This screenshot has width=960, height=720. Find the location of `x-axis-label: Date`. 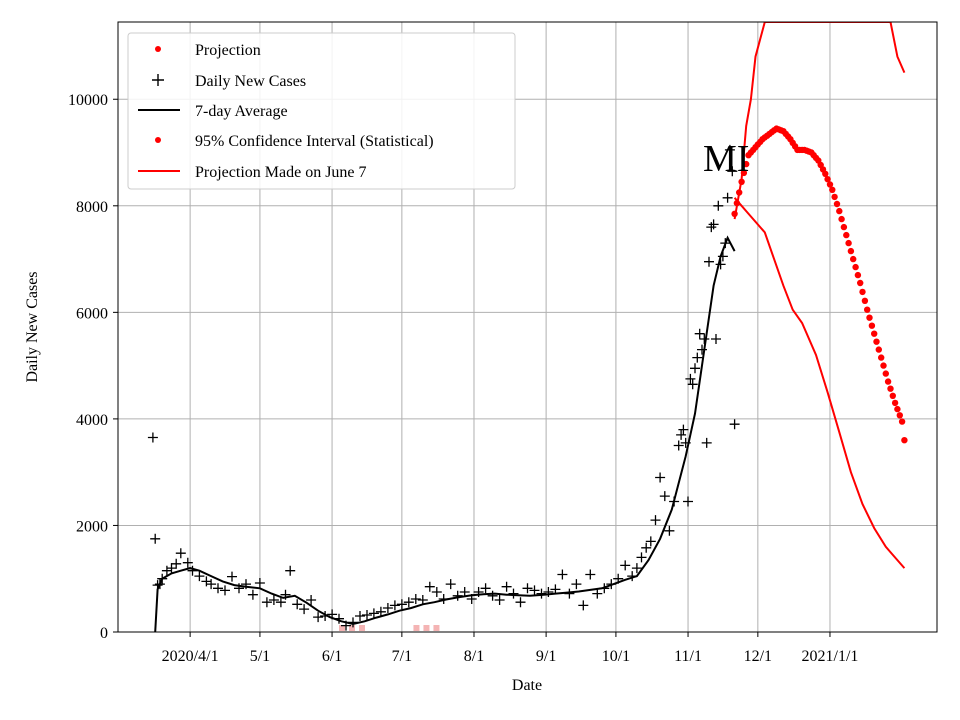

x-axis-label: Date is located at coordinates (527, 685).